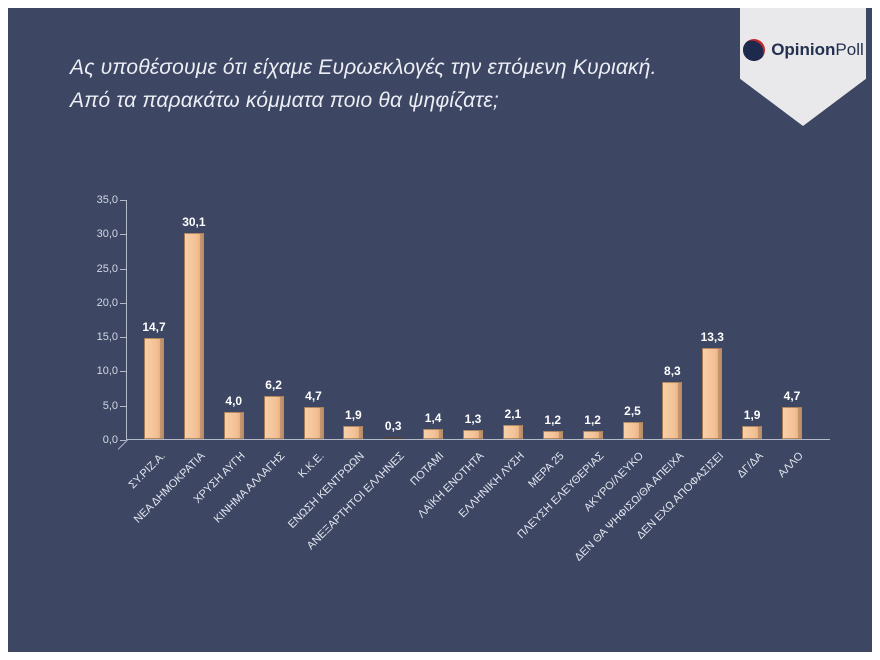 The height and width of the screenshot is (660, 880). What do you see at coordinates (393, 426) in the screenshot?
I see `bar-value-label: 0,3` at bounding box center [393, 426].